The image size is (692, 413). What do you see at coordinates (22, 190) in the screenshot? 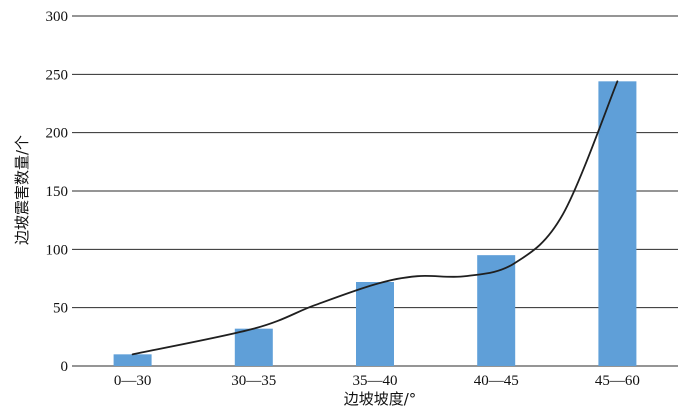
I see `y-axis-title: 边坡震害数量/个` at bounding box center [22, 190].